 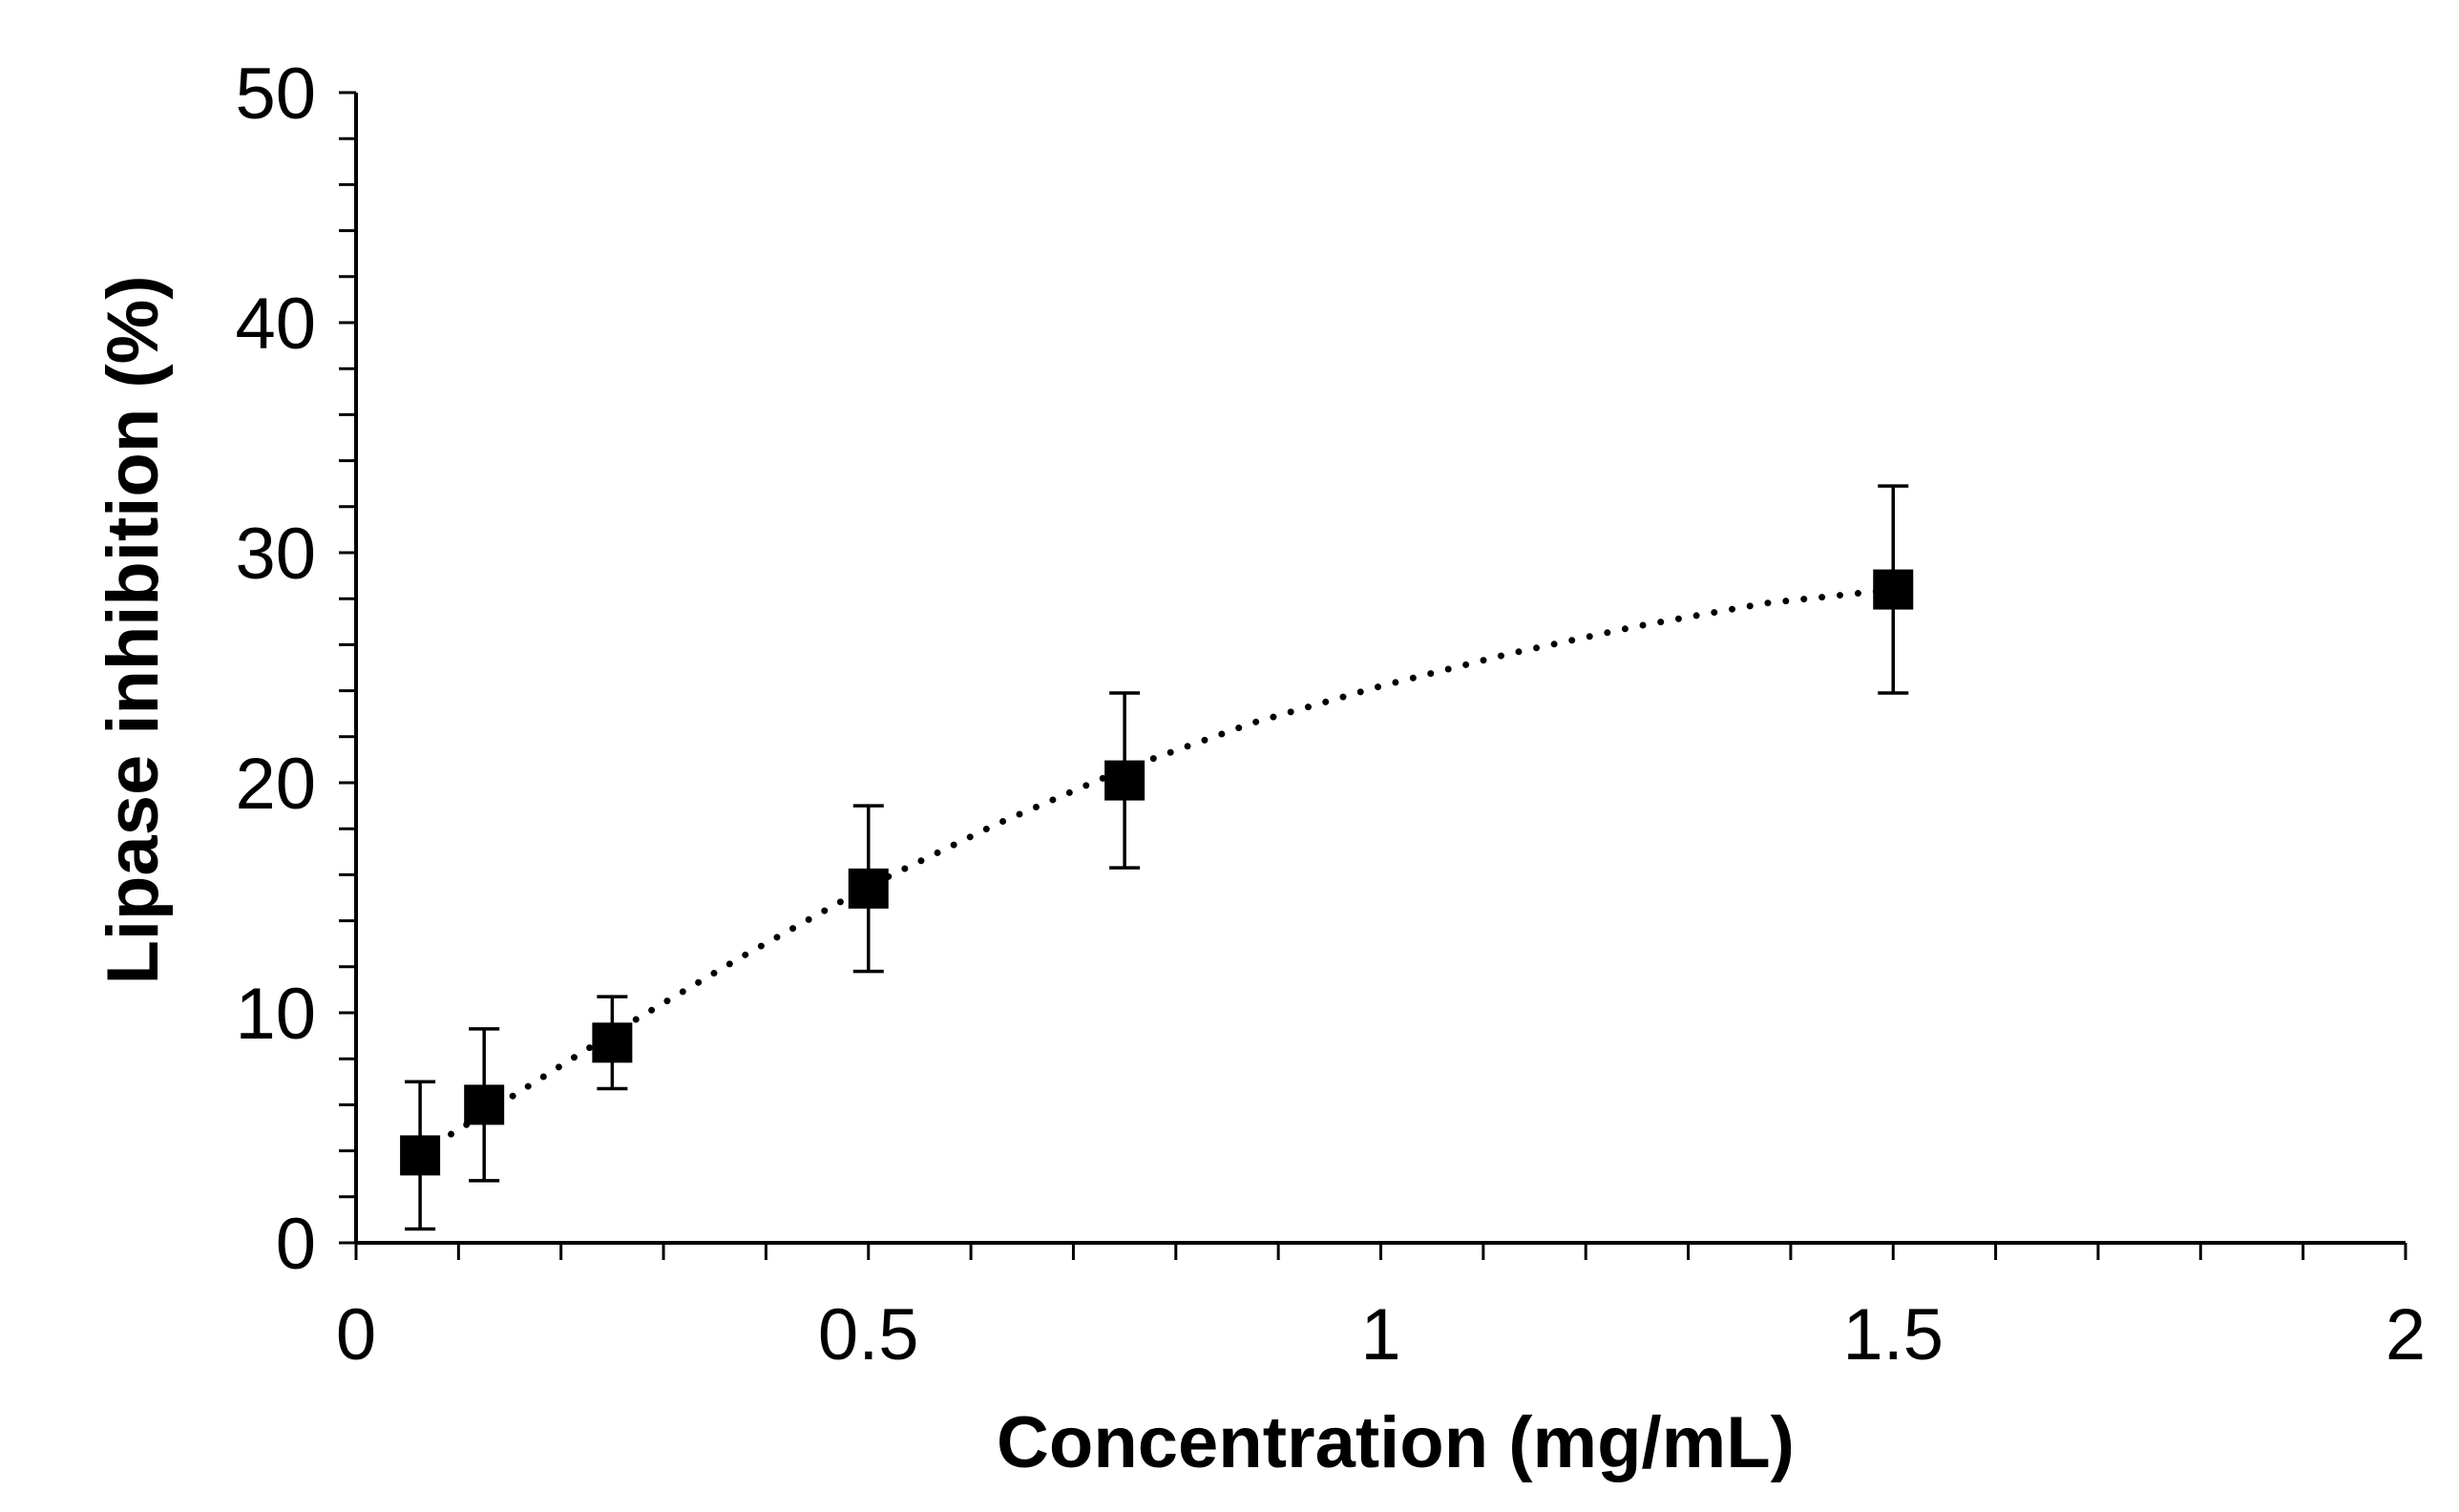 I want to click on x-tick-label: 1.5, so click(x=1893, y=1335).